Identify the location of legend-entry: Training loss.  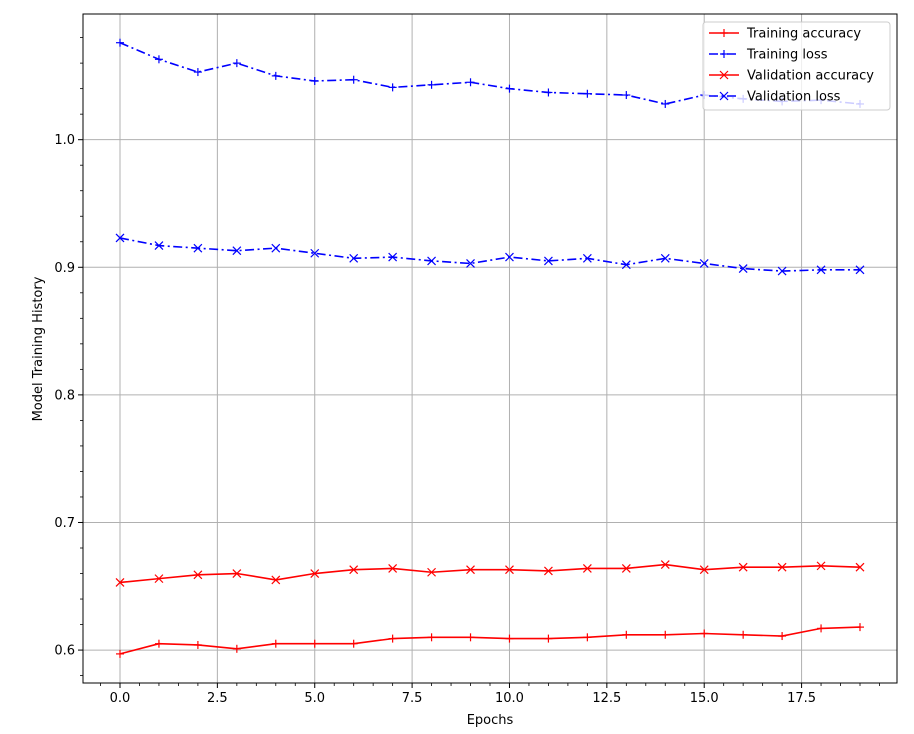
(768, 55).